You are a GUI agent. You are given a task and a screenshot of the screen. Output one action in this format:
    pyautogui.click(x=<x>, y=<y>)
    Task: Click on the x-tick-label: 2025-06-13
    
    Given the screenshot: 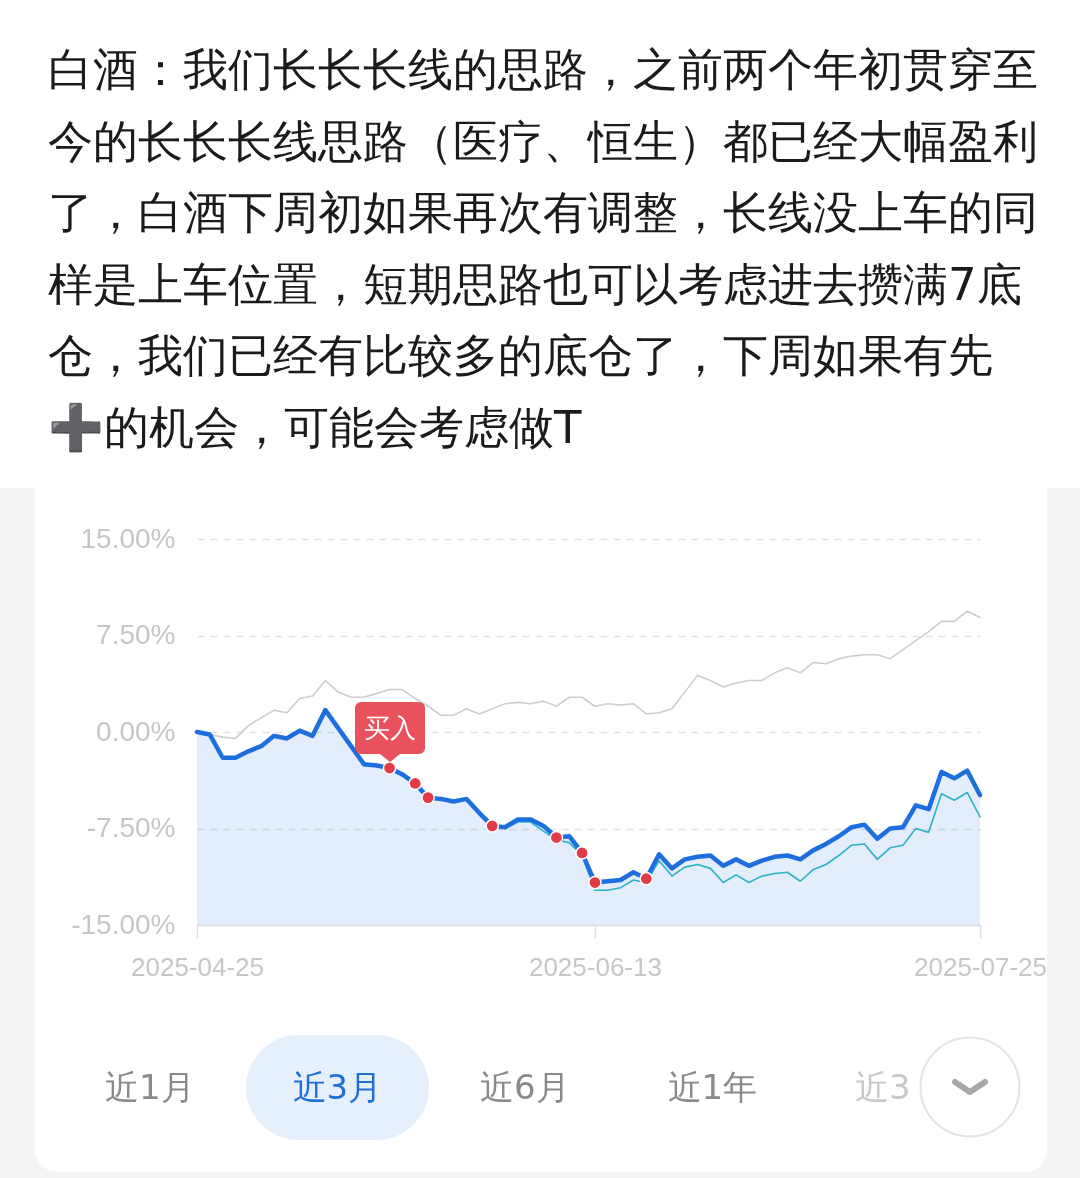 What is the action you would take?
    pyautogui.click(x=595, y=966)
    